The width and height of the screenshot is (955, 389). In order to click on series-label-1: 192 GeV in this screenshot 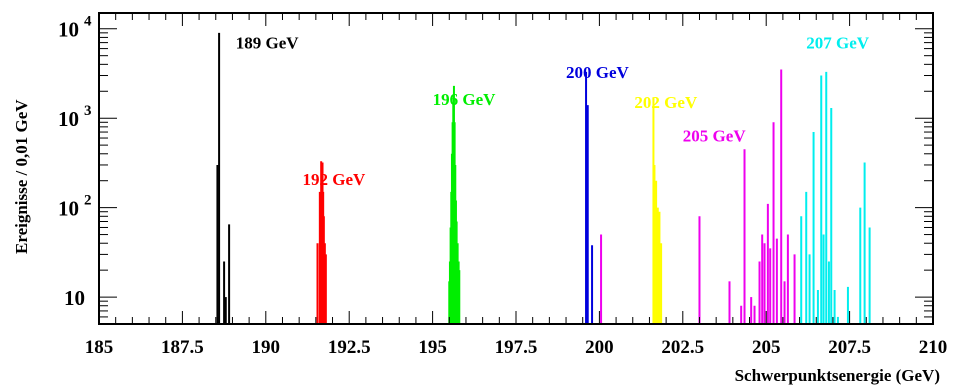, I will do `click(334, 179)`.